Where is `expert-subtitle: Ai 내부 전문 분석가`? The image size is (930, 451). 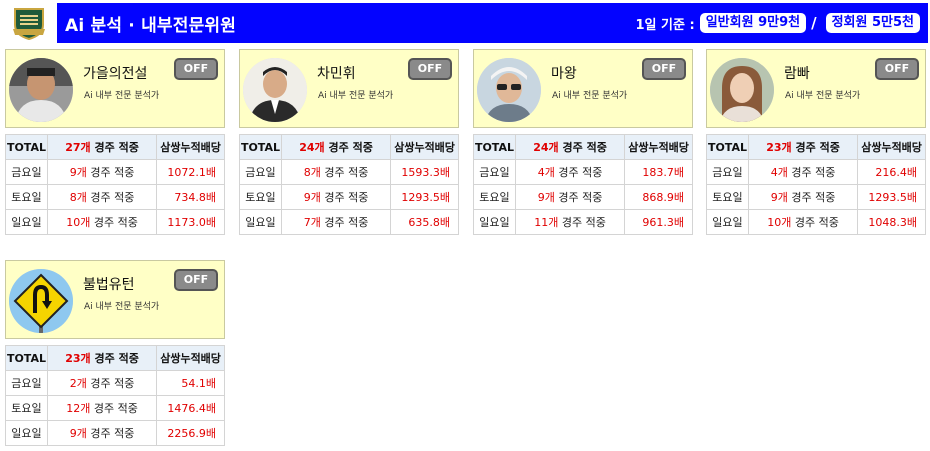
expert-subtitle: Ai 내부 전문 분석가 is located at coordinates (823, 96).